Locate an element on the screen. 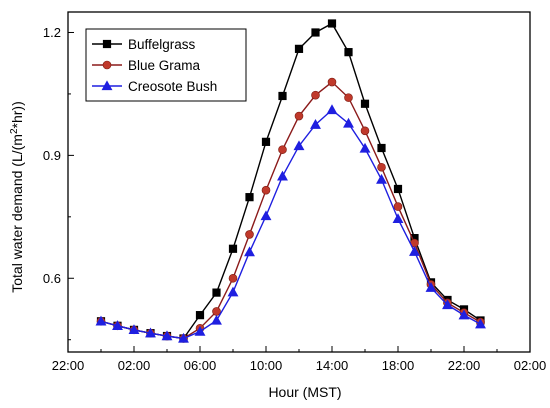 The image size is (550, 408). legend-item: Buffelgrass is located at coordinates (144, 44).